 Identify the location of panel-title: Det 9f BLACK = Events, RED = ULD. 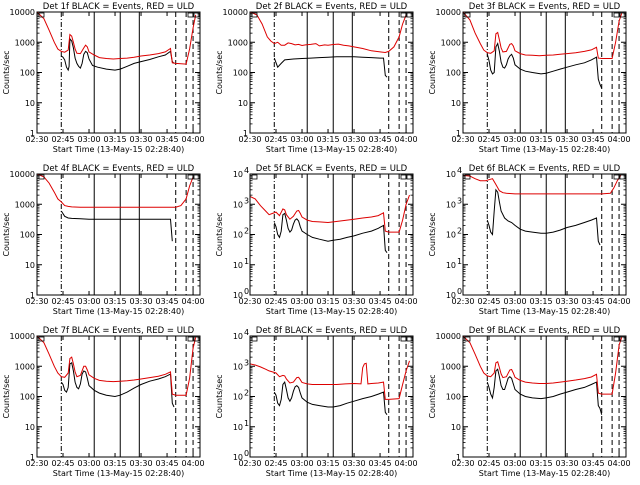
(545, 331).